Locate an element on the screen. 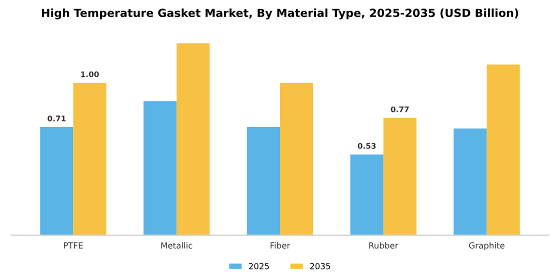 The width and height of the screenshot is (560, 280). legend-label: 2035 is located at coordinates (320, 266).